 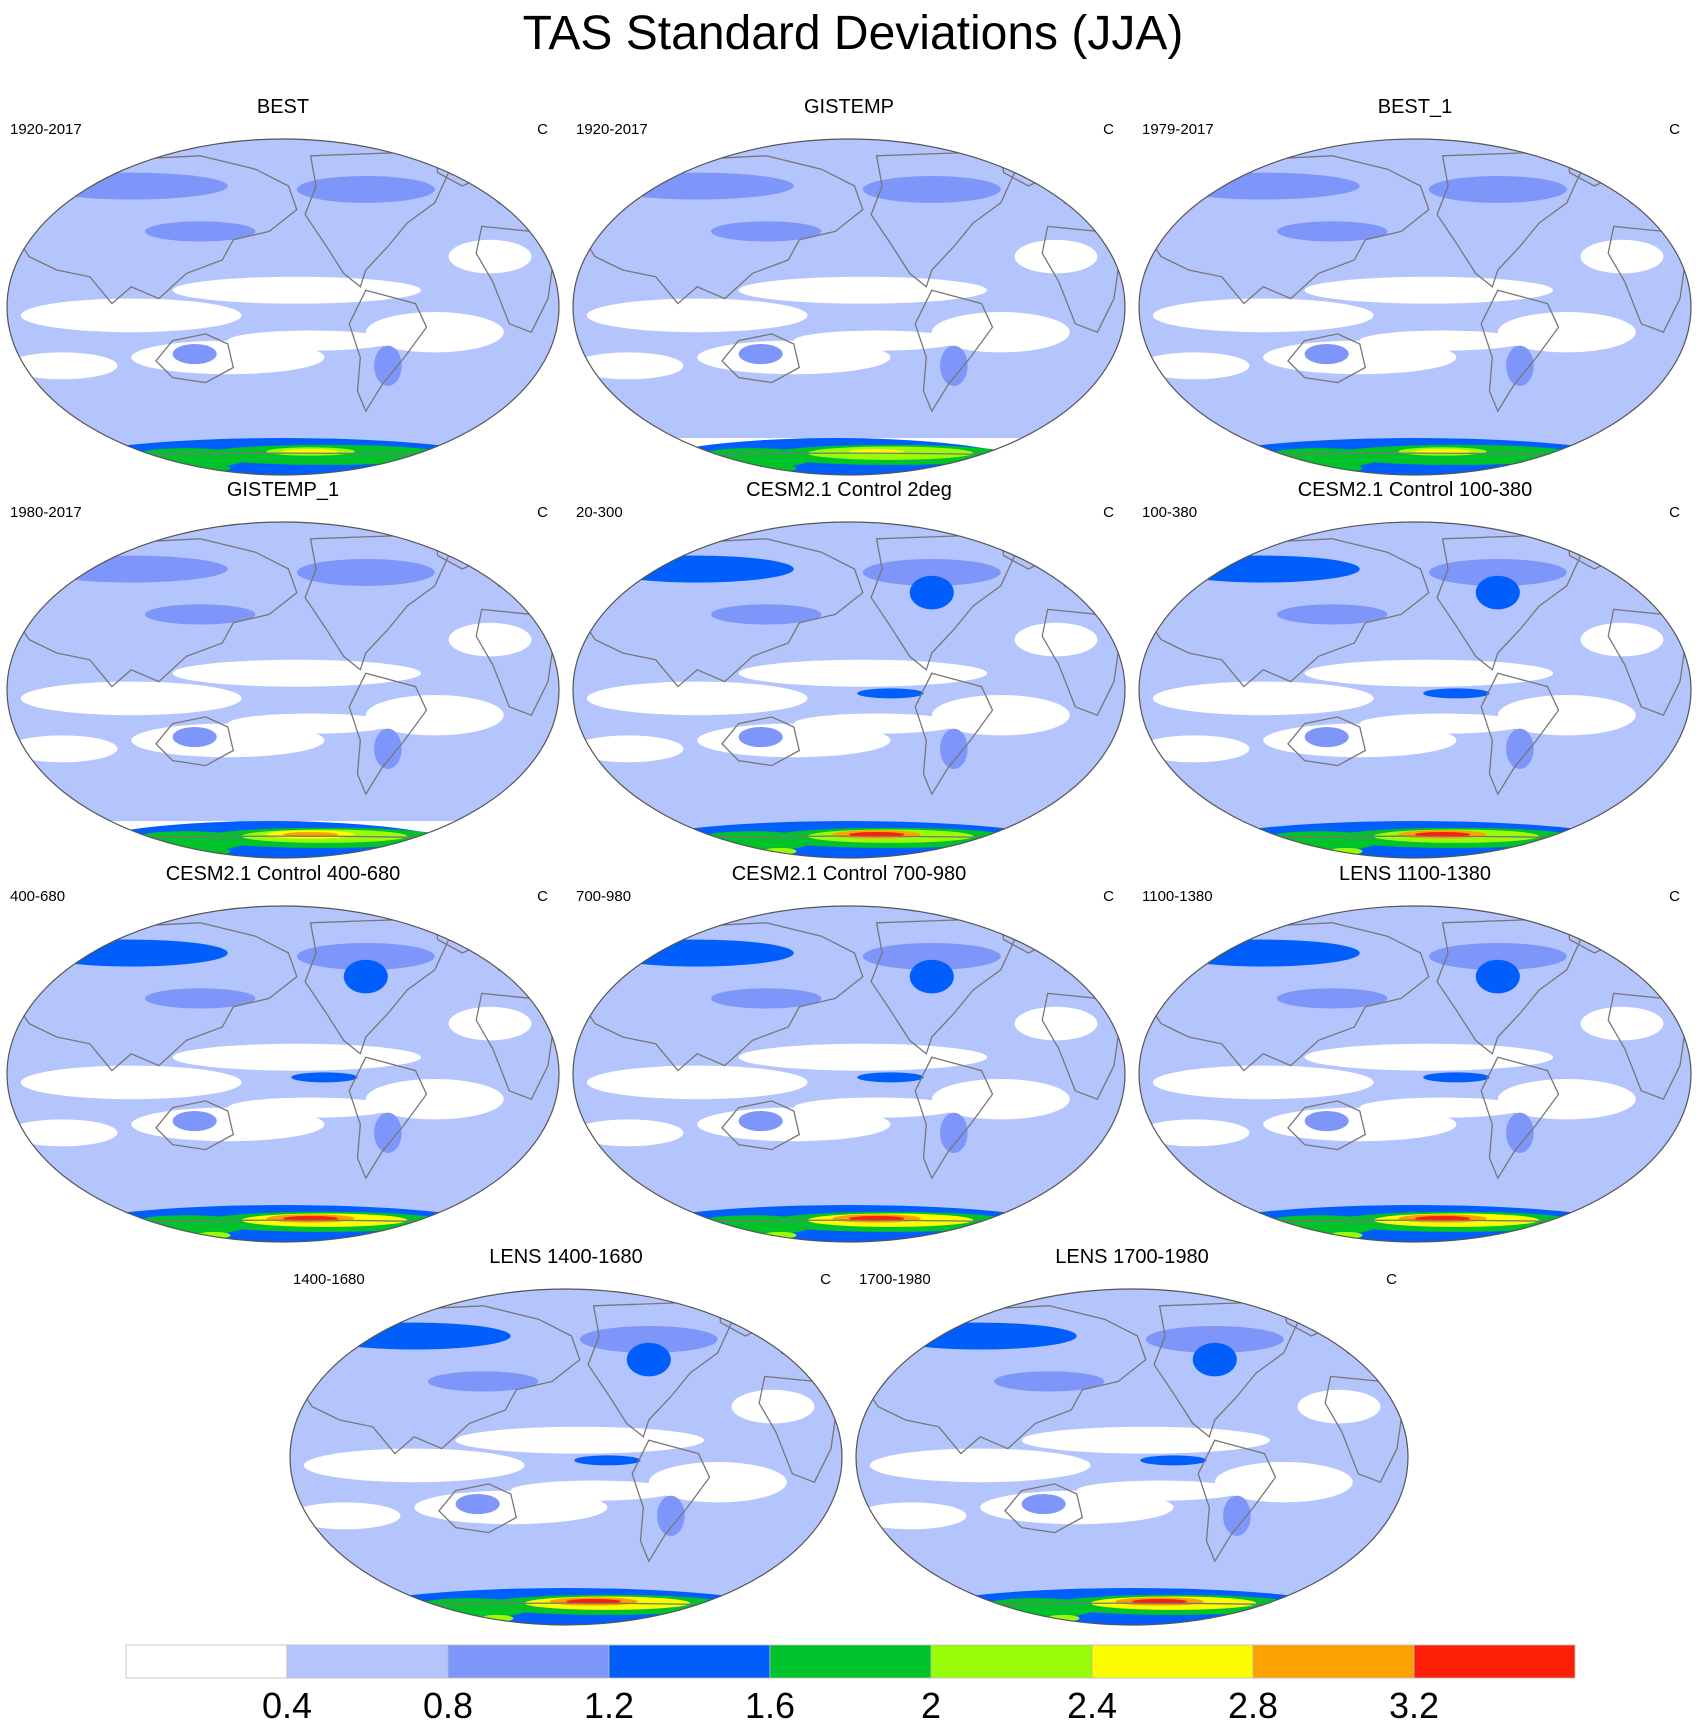 I want to click on panel-period: 1700-1980, so click(x=895, y=1279).